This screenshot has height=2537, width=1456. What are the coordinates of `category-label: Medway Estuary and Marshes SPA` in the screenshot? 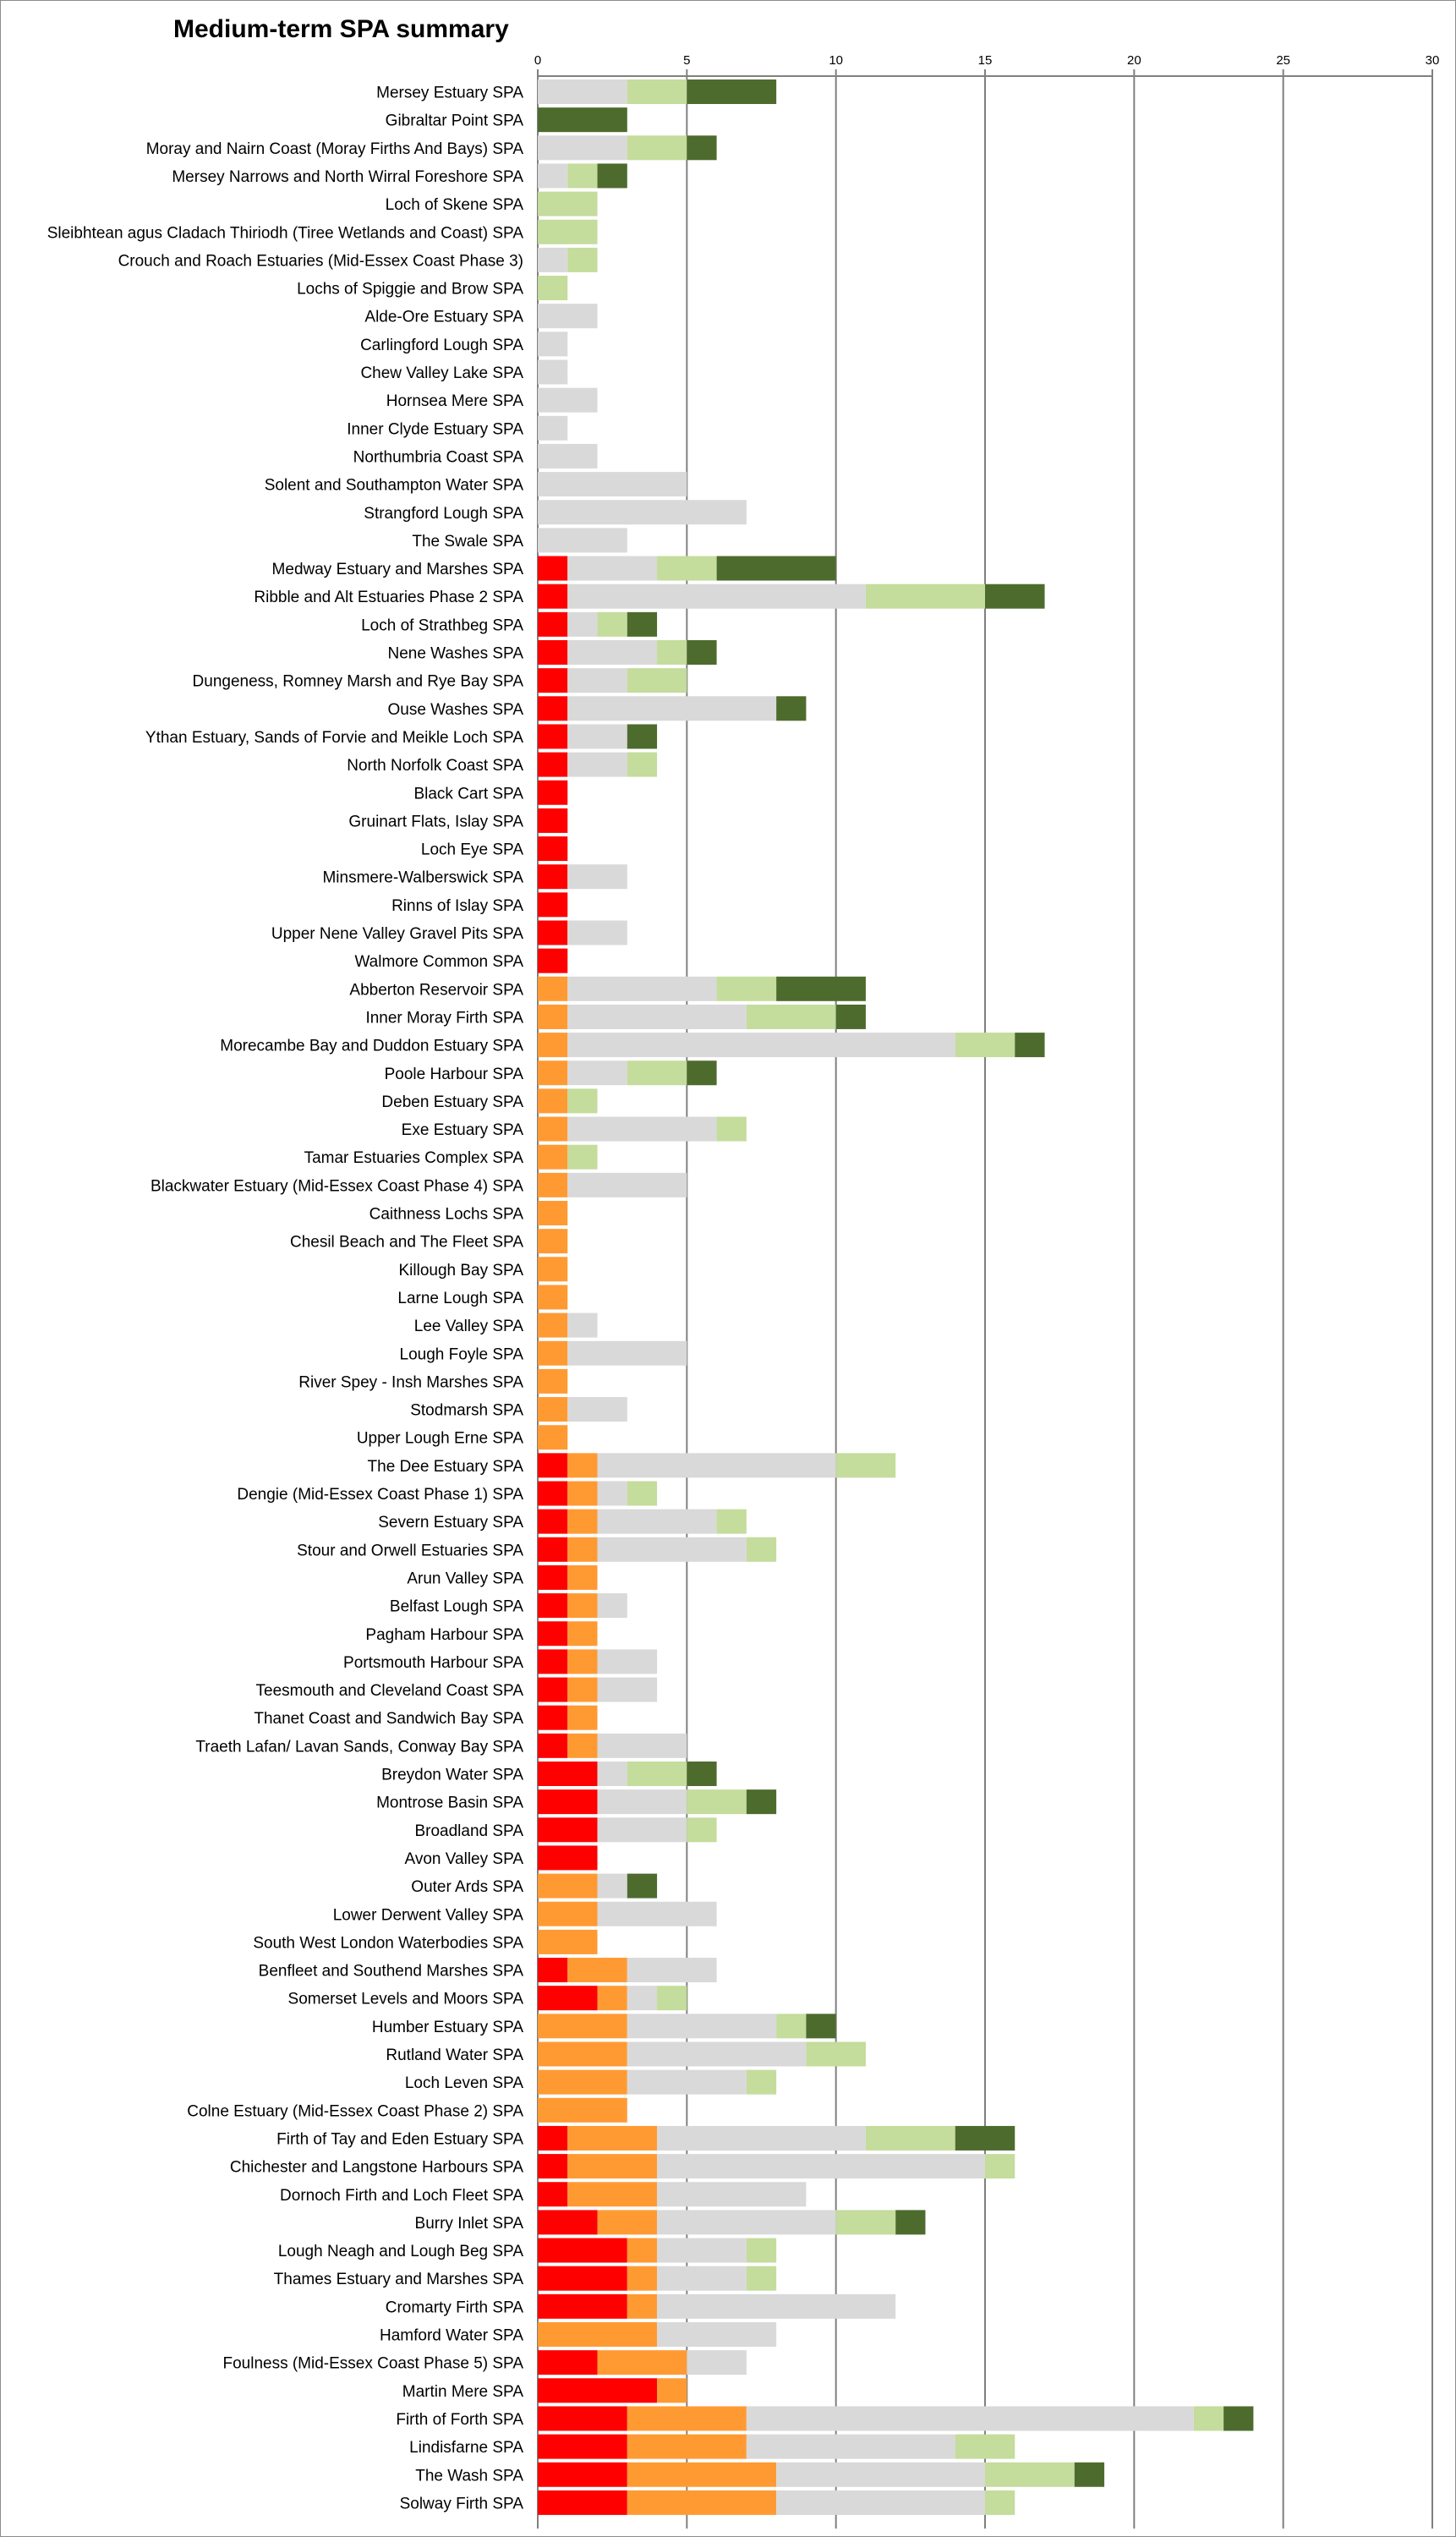 It's located at (398, 569).